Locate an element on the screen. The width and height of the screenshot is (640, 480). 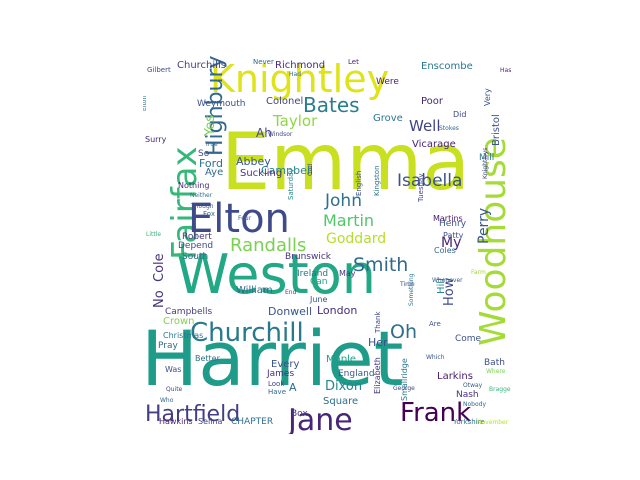
word-square: Square is located at coordinates (340, 401).